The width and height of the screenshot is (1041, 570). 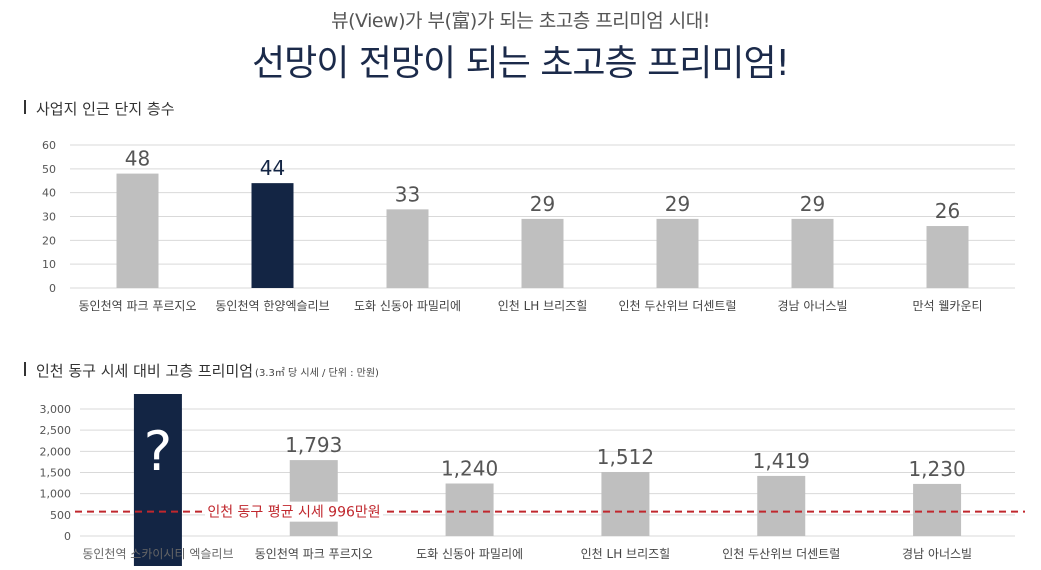 What do you see at coordinates (56, 473) in the screenshot?
I see `y-tick-label: 1,500` at bounding box center [56, 473].